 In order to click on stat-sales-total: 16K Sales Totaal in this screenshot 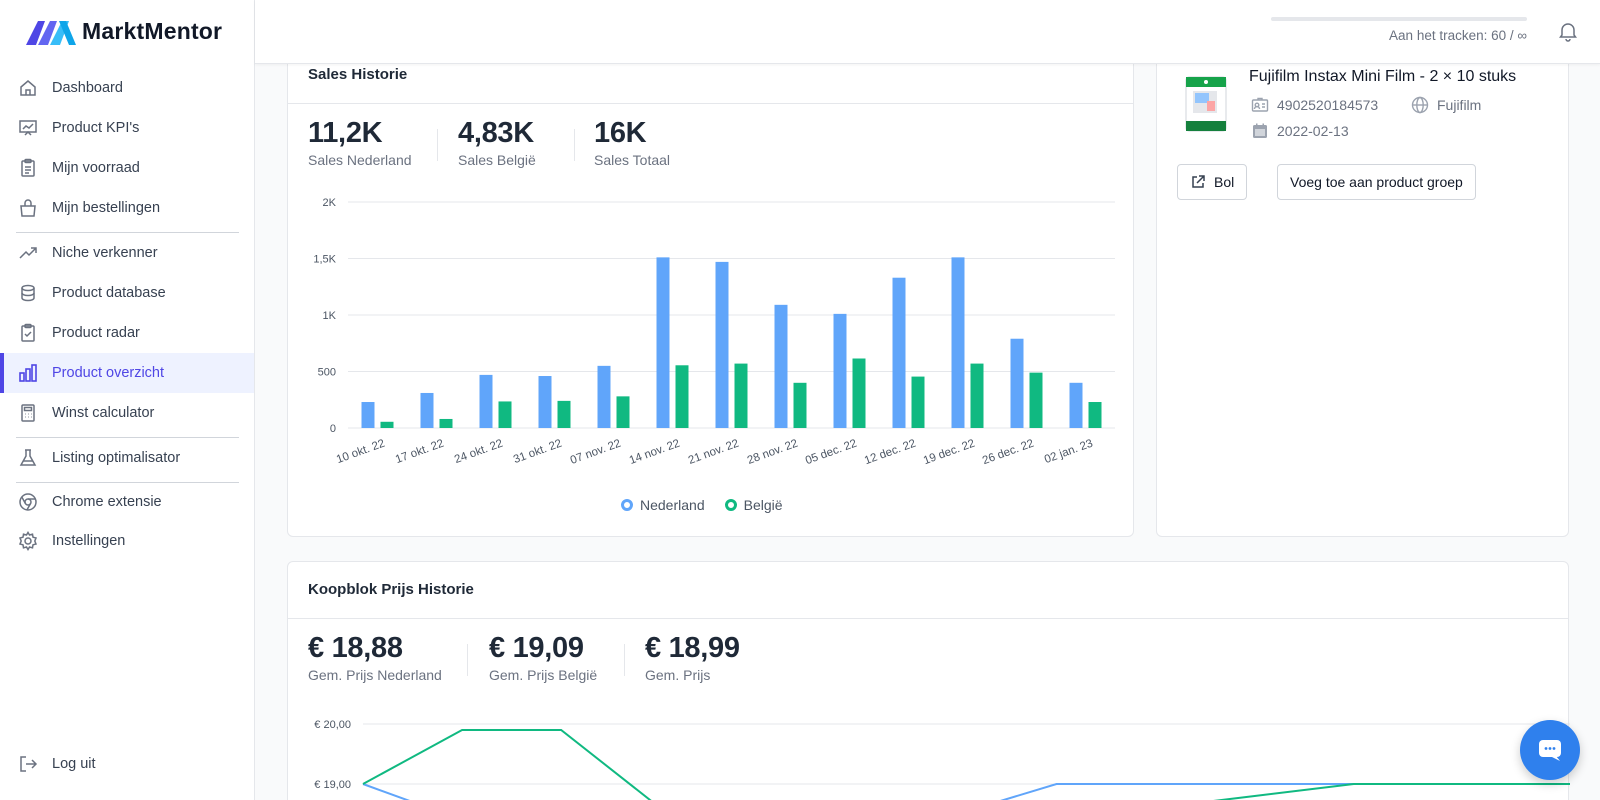, I will do `click(632, 142)`.